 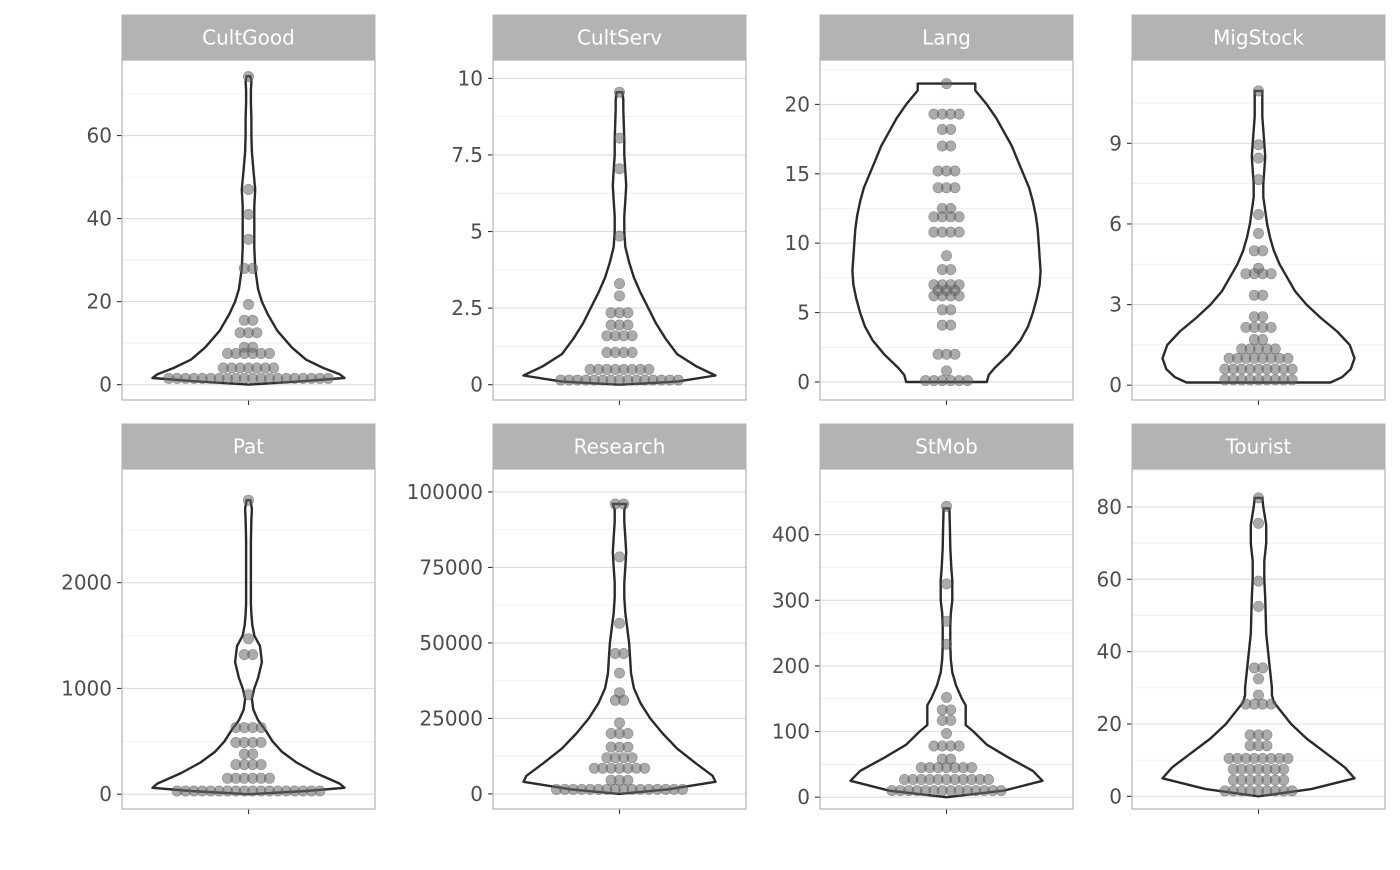 I want to click on facet-panel-migstock: MigStock 0 3 6 9, so click(x=1247, y=209).